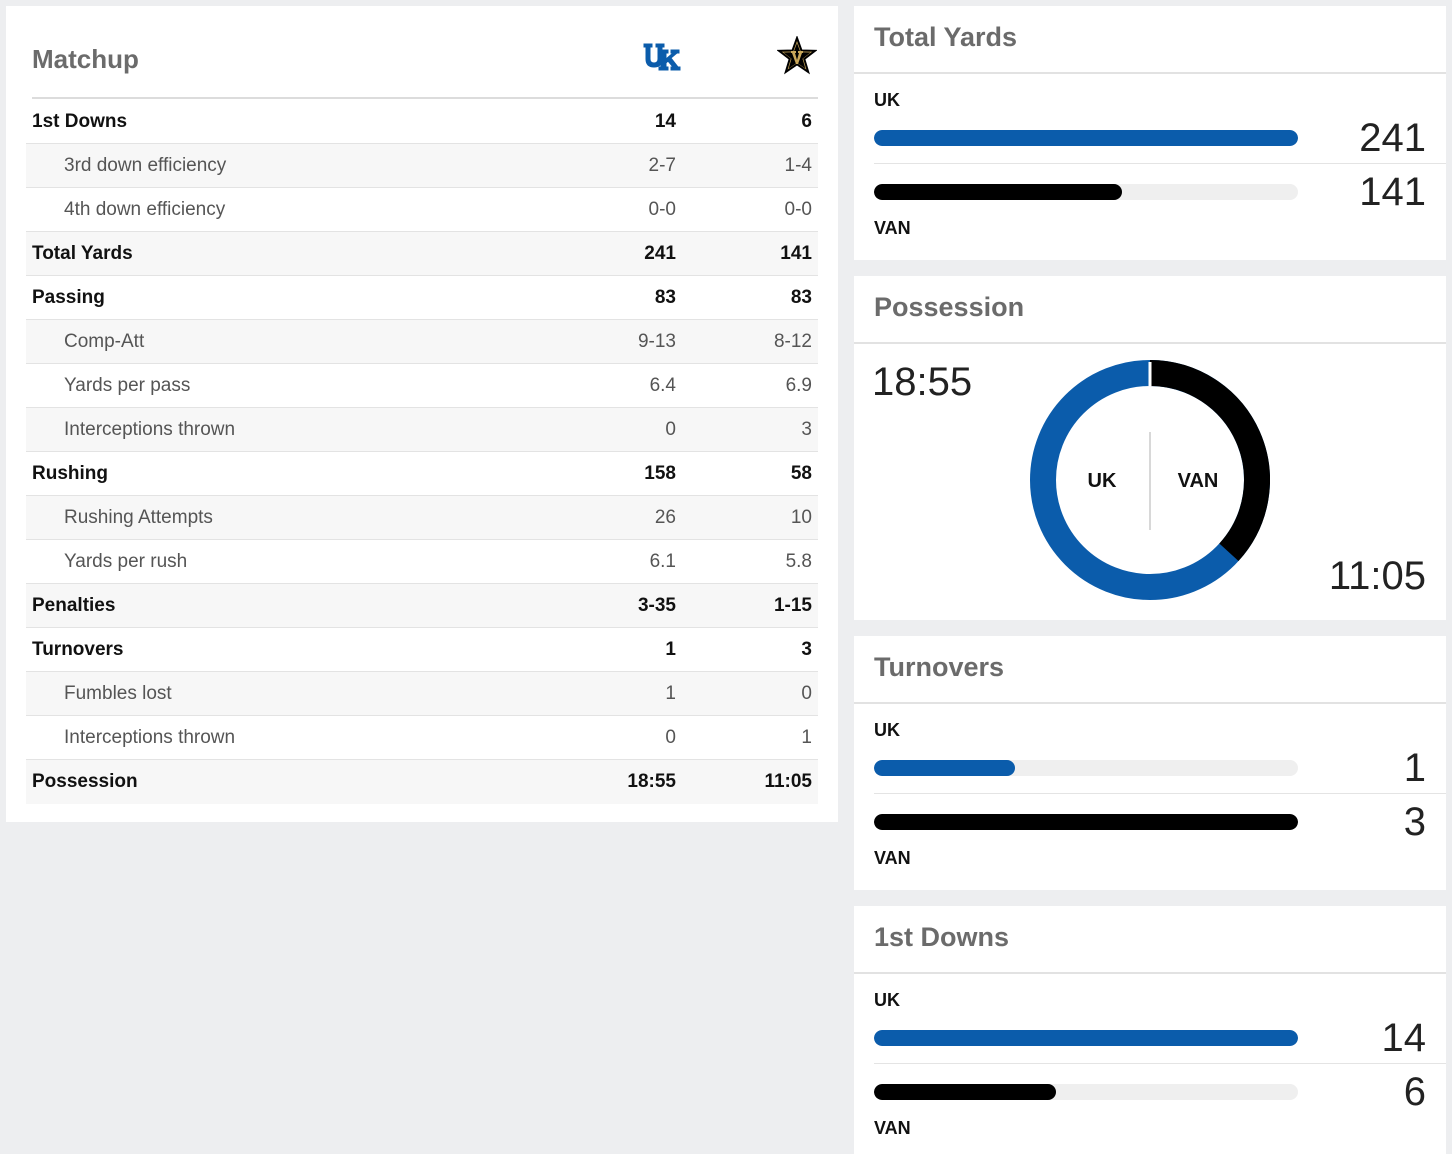 The image size is (1452, 1154). What do you see at coordinates (661, 56) in the screenshot?
I see `kentucky-uk-logo-icon` at bounding box center [661, 56].